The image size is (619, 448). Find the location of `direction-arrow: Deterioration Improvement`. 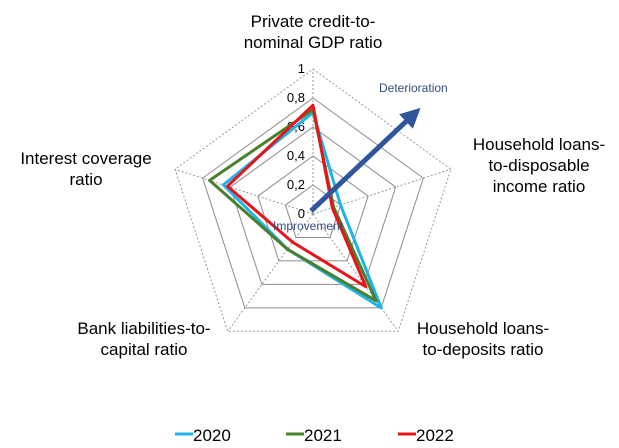

direction-arrow: Deterioration Improvement is located at coordinates (360, 157).